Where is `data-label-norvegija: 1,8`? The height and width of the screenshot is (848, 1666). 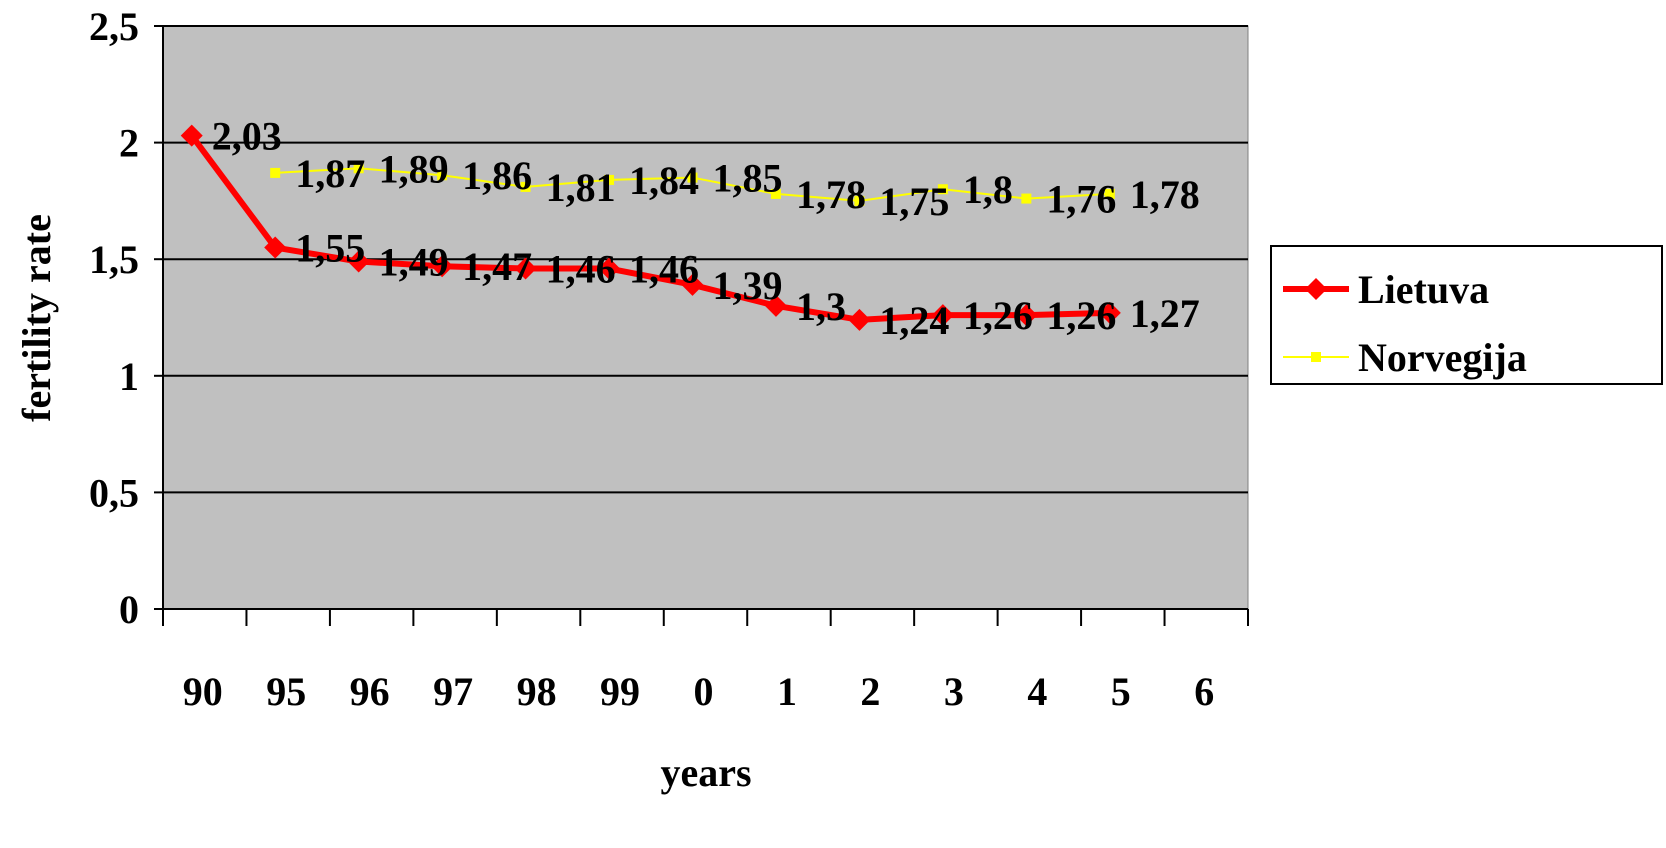
data-label-norvegija: 1,8 is located at coordinates (988, 189).